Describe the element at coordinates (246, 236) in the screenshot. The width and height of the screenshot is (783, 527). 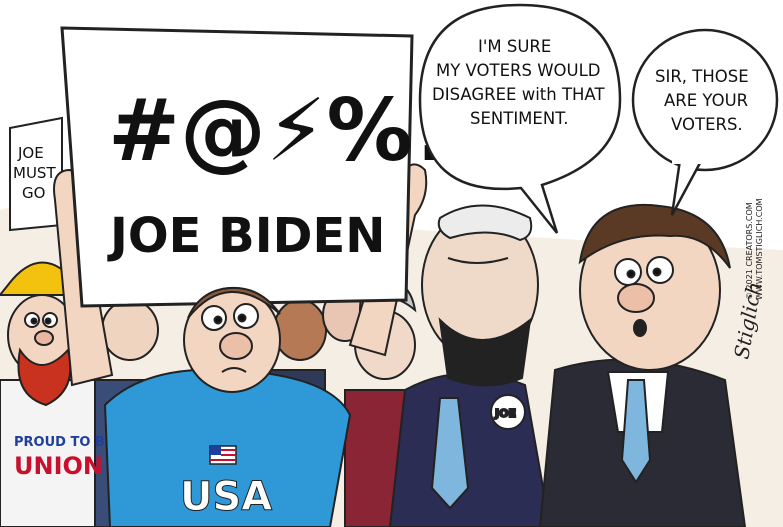
I see `sign-main-name: JOE BIDEN` at that location.